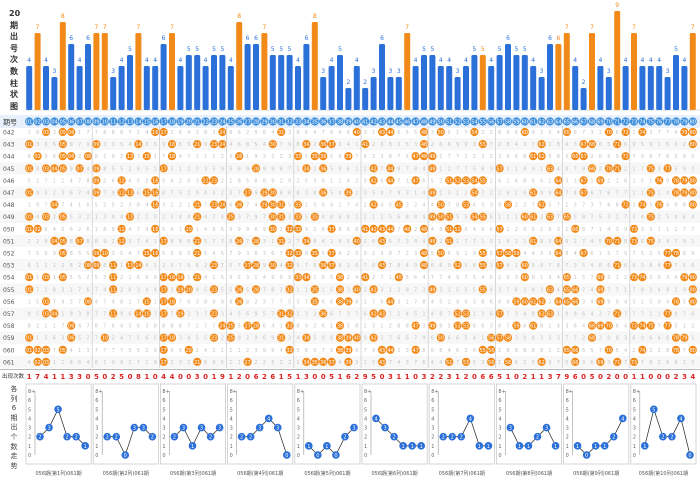 The image size is (700, 481). Describe the element at coordinates (558, 254) in the screenshot. I see `drawn-number: 64` at that location.